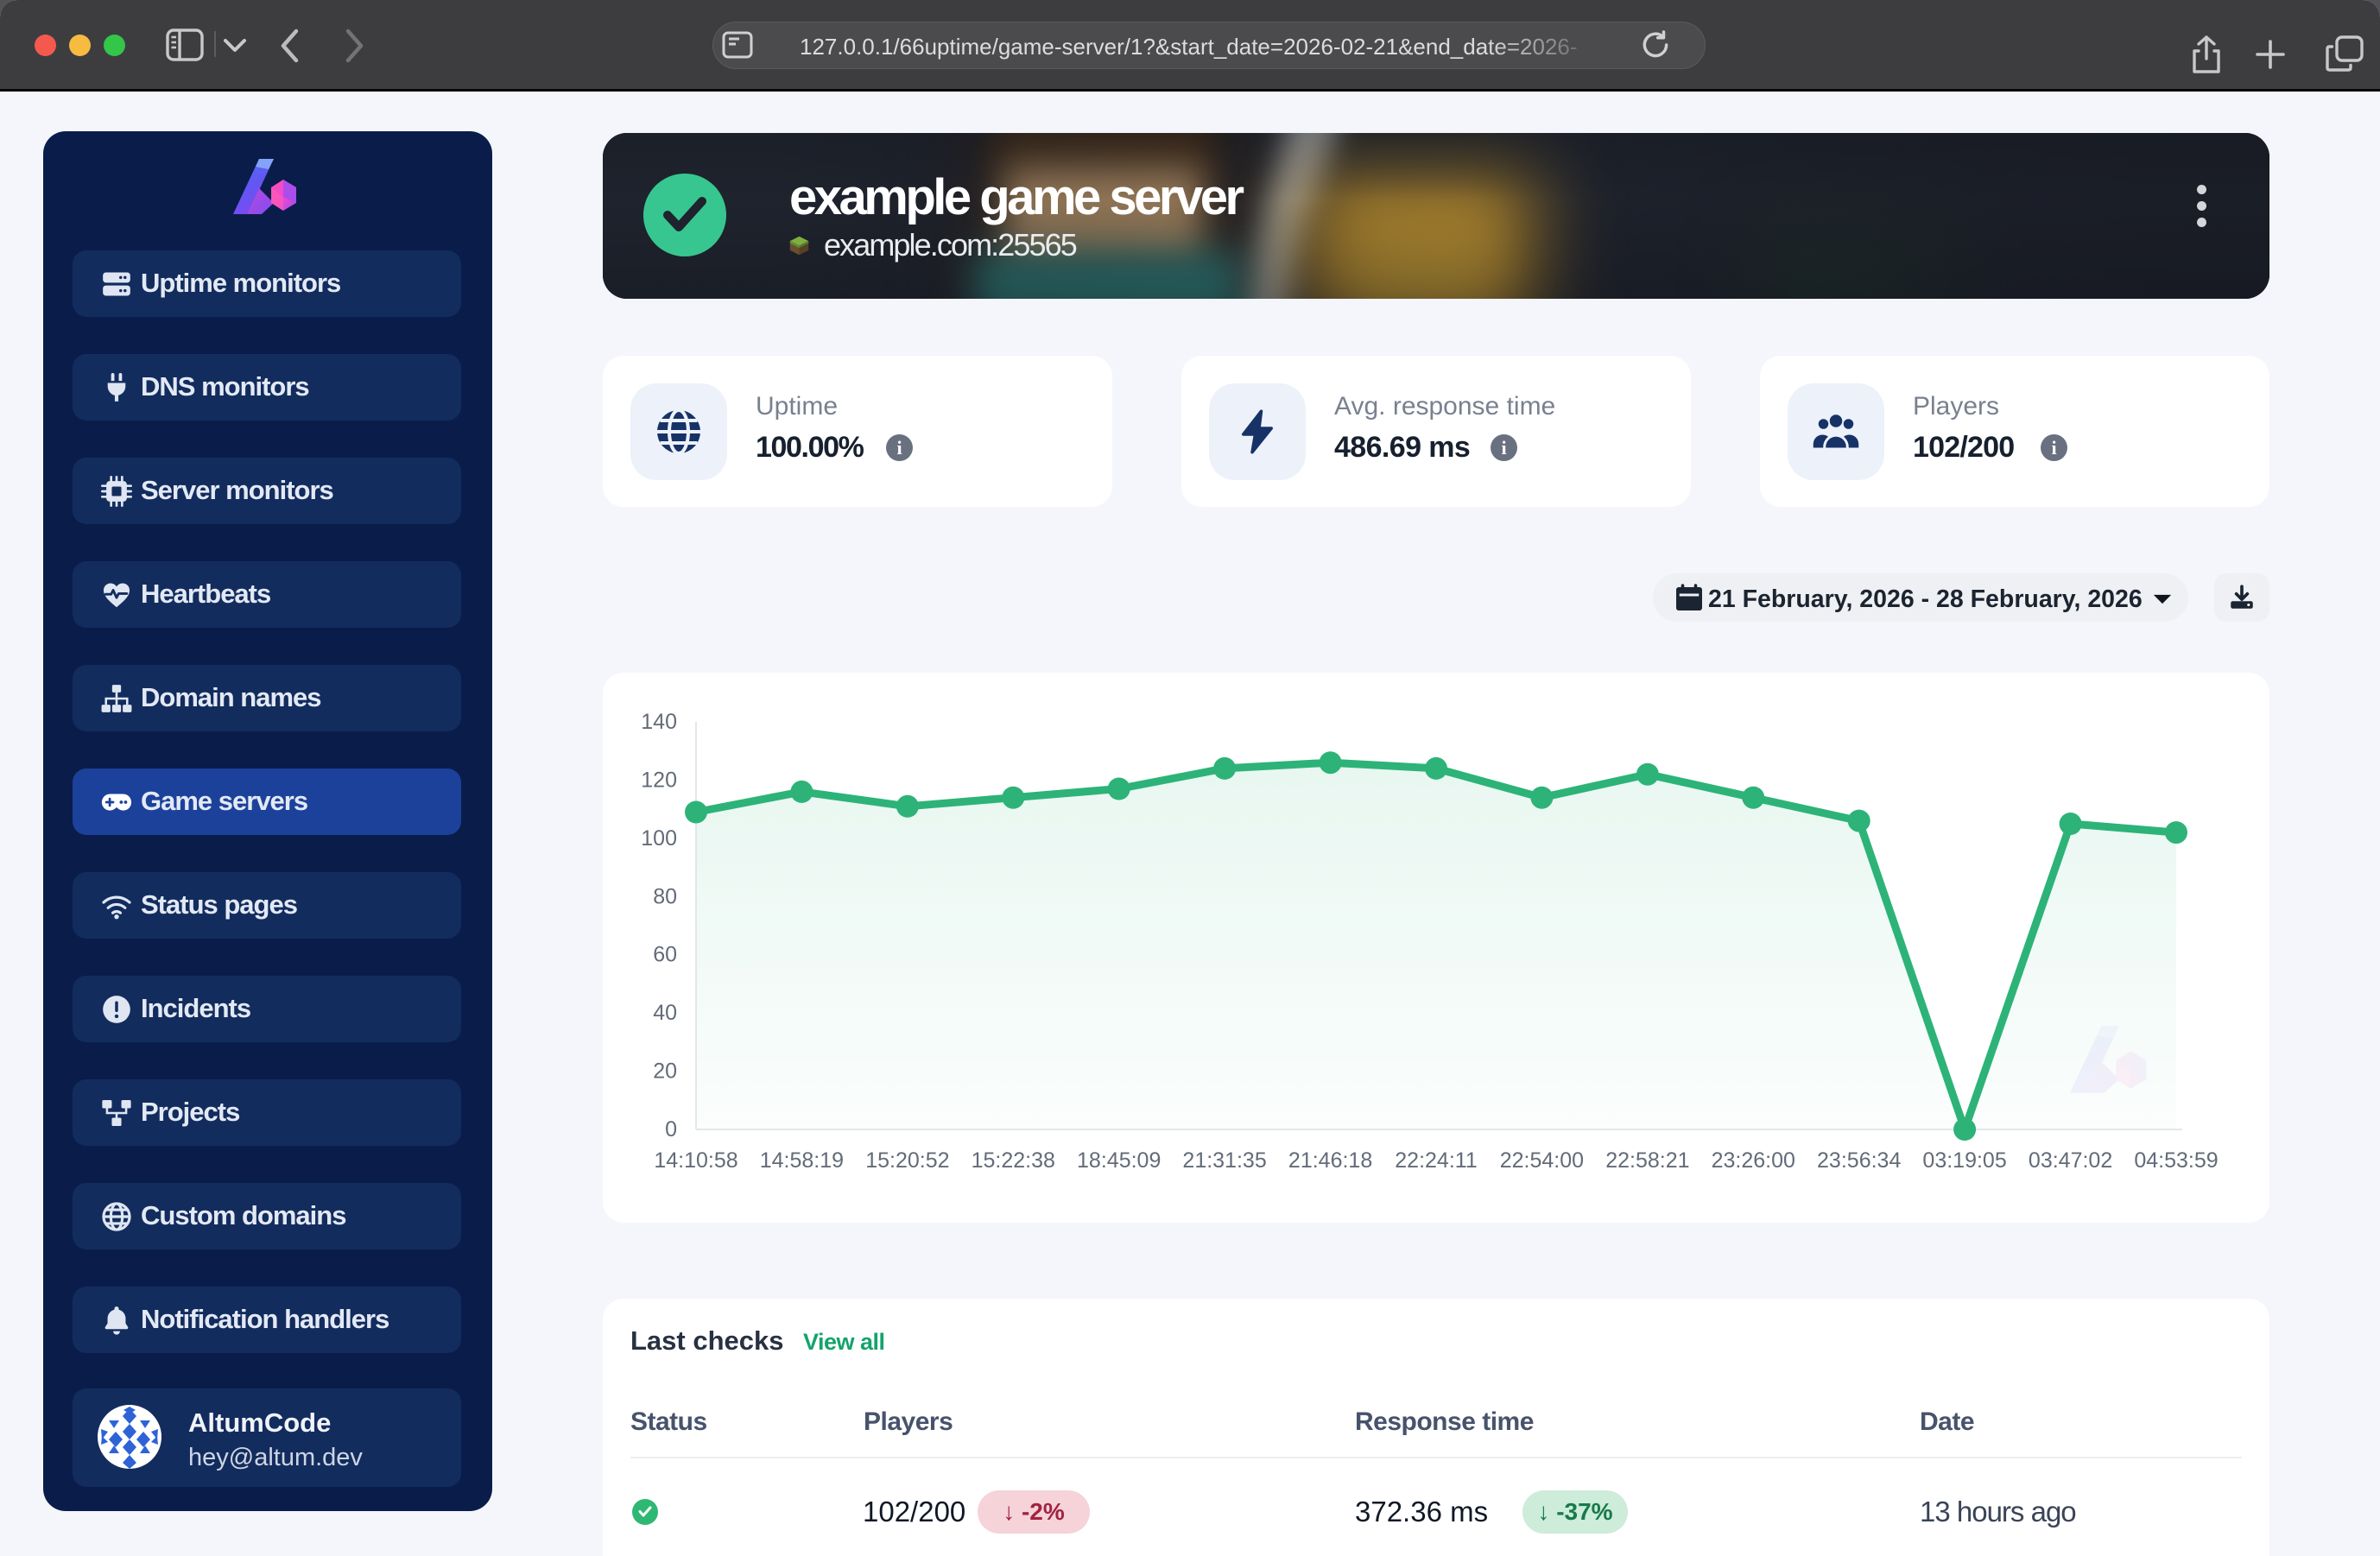  I want to click on svg-text: 22:58:21, so click(1647, 1160).